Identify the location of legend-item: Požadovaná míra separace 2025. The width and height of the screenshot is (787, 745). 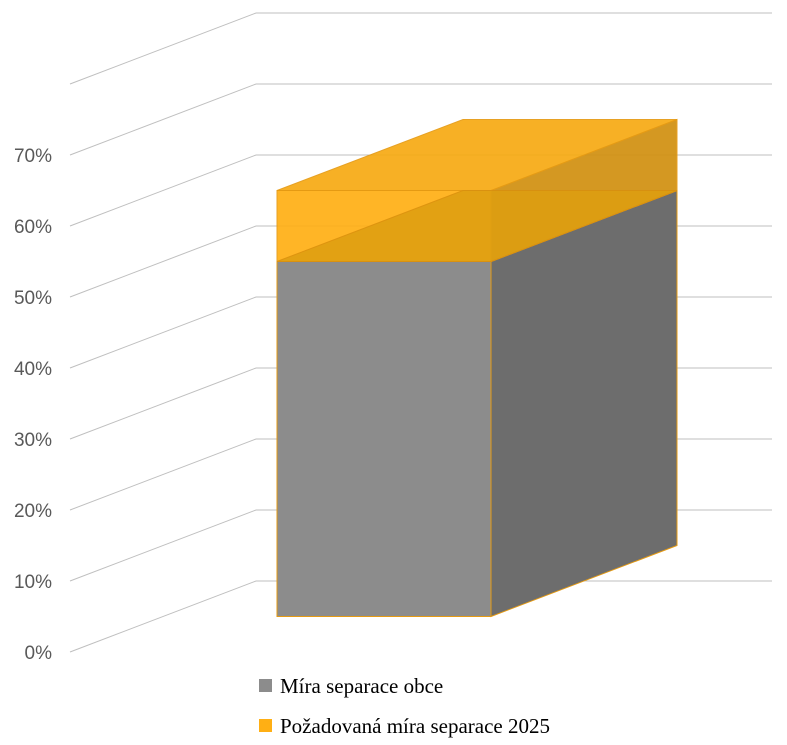
(404, 726).